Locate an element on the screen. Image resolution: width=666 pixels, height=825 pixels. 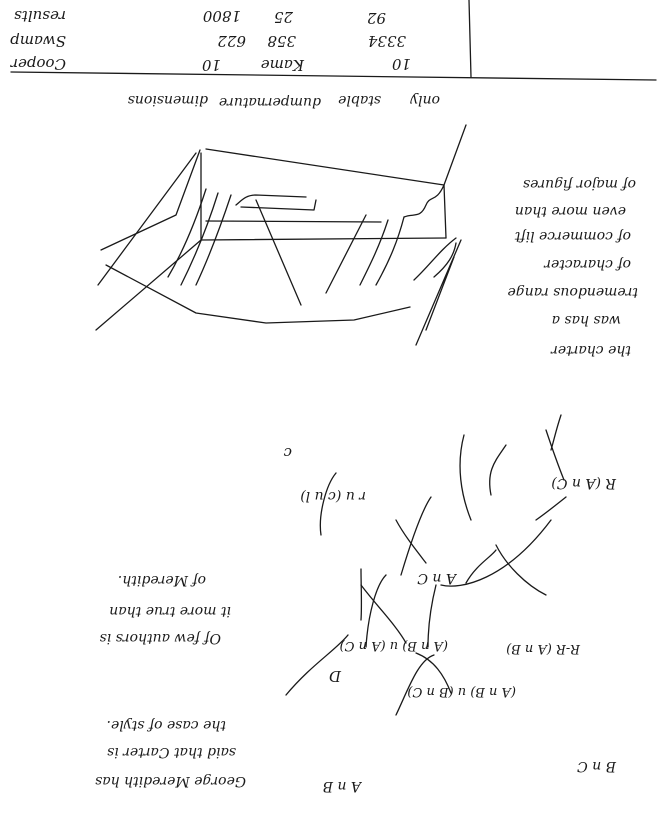
note-line: the case of style. is located at coordinates (166, 725).